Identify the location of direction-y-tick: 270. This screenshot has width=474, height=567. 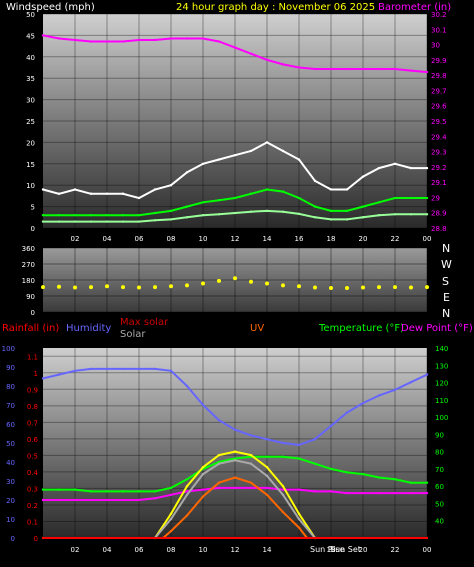
(28, 265).